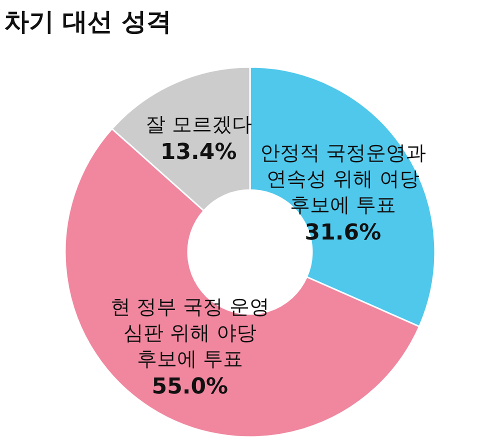 This screenshot has height=447, width=500. Describe the element at coordinates (190, 387) in the screenshot. I see `data-label: 55.0%` at that location.